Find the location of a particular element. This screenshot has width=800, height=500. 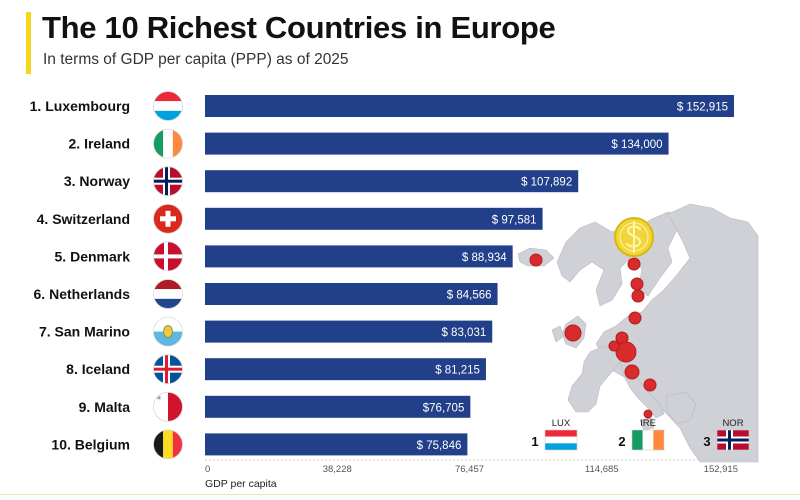

country-name: Switzerland is located at coordinates (91, 219).